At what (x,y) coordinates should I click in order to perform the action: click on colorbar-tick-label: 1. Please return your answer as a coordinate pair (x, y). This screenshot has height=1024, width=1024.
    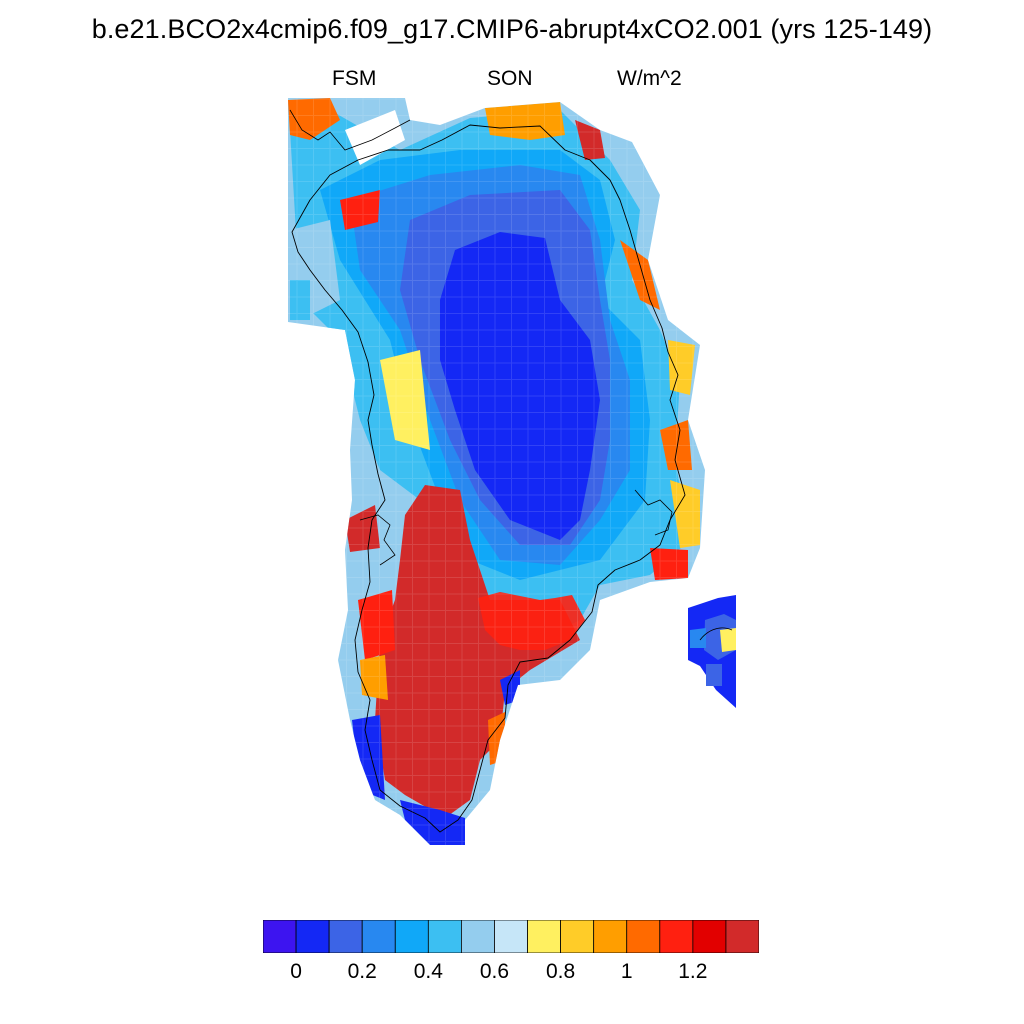
    Looking at the image, I should click on (626, 971).